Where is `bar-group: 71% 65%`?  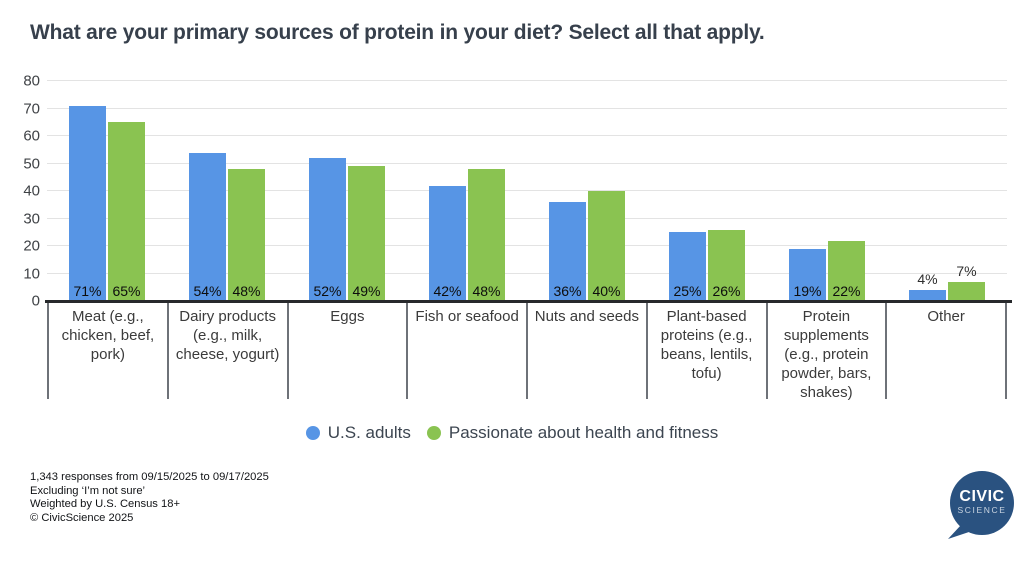 bar-group: 71% 65% is located at coordinates (107, 191).